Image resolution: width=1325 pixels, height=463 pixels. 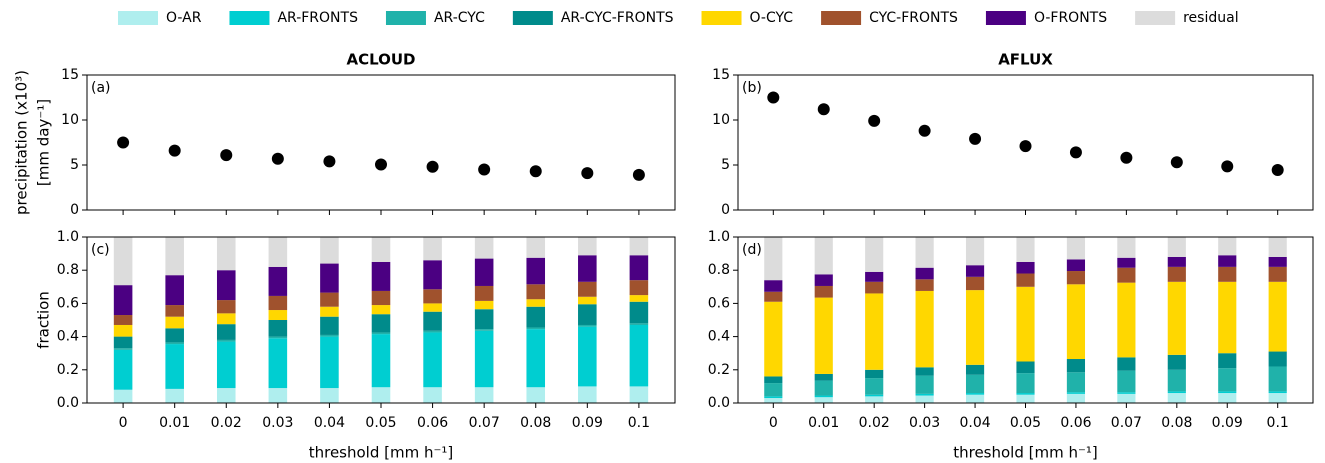 What do you see at coordinates (70, 75) in the screenshot?
I see `y-tick-label: 15` at bounding box center [70, 75].